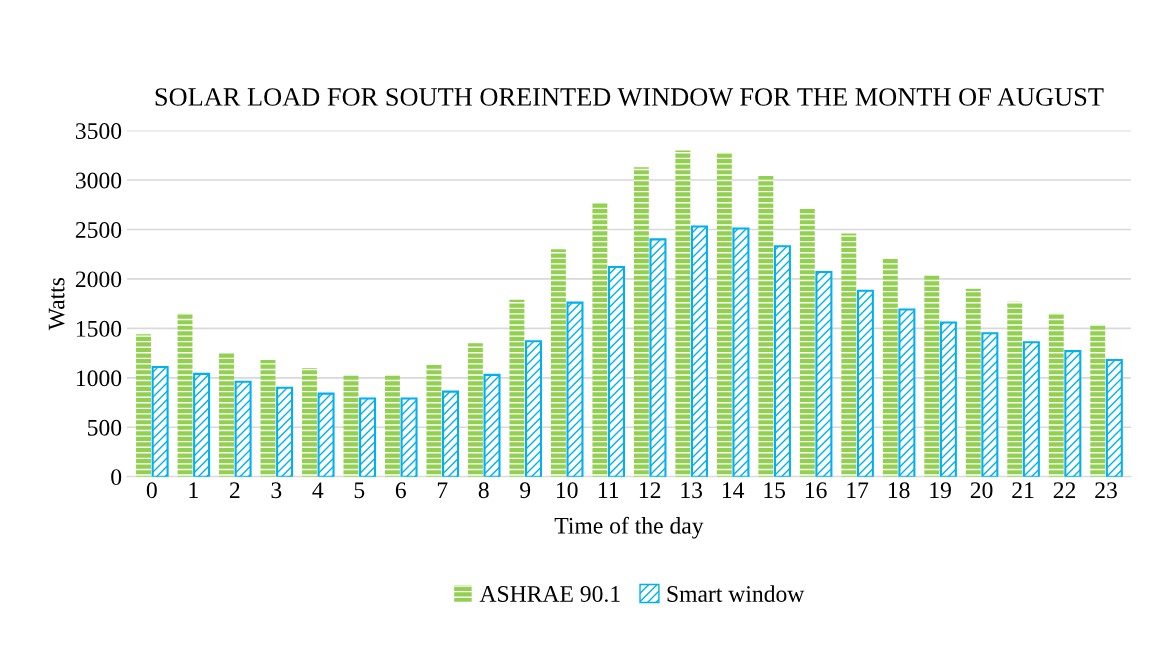 Image resolution: width=1154 pixels, height=653 pixels. What do you see at coordinates (629, 97) in the screenshot?
I see `chart-title: SOLAR LOAD FOR SOUTH OREINTED WINDOW FOR THE MONTH OF AUGUST` at bounding box center [629, 97].